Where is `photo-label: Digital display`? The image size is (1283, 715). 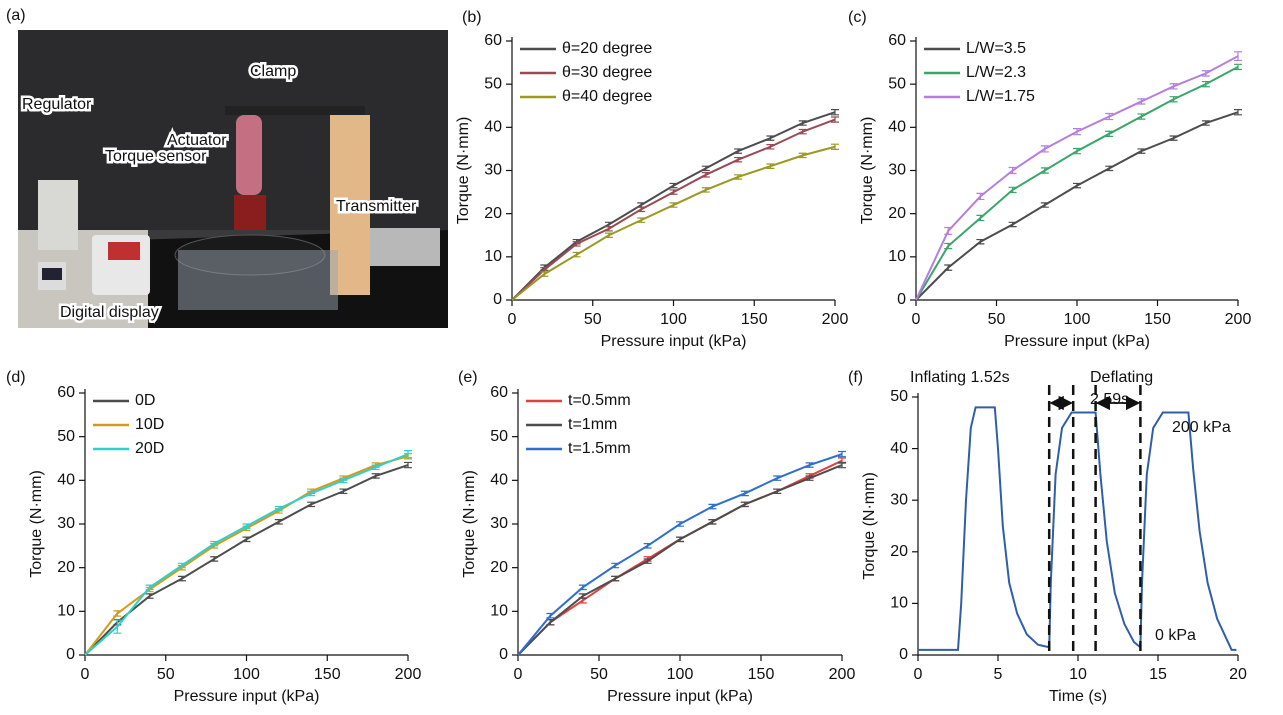
photo-label: Digital display is located at coordinates (109, 312).